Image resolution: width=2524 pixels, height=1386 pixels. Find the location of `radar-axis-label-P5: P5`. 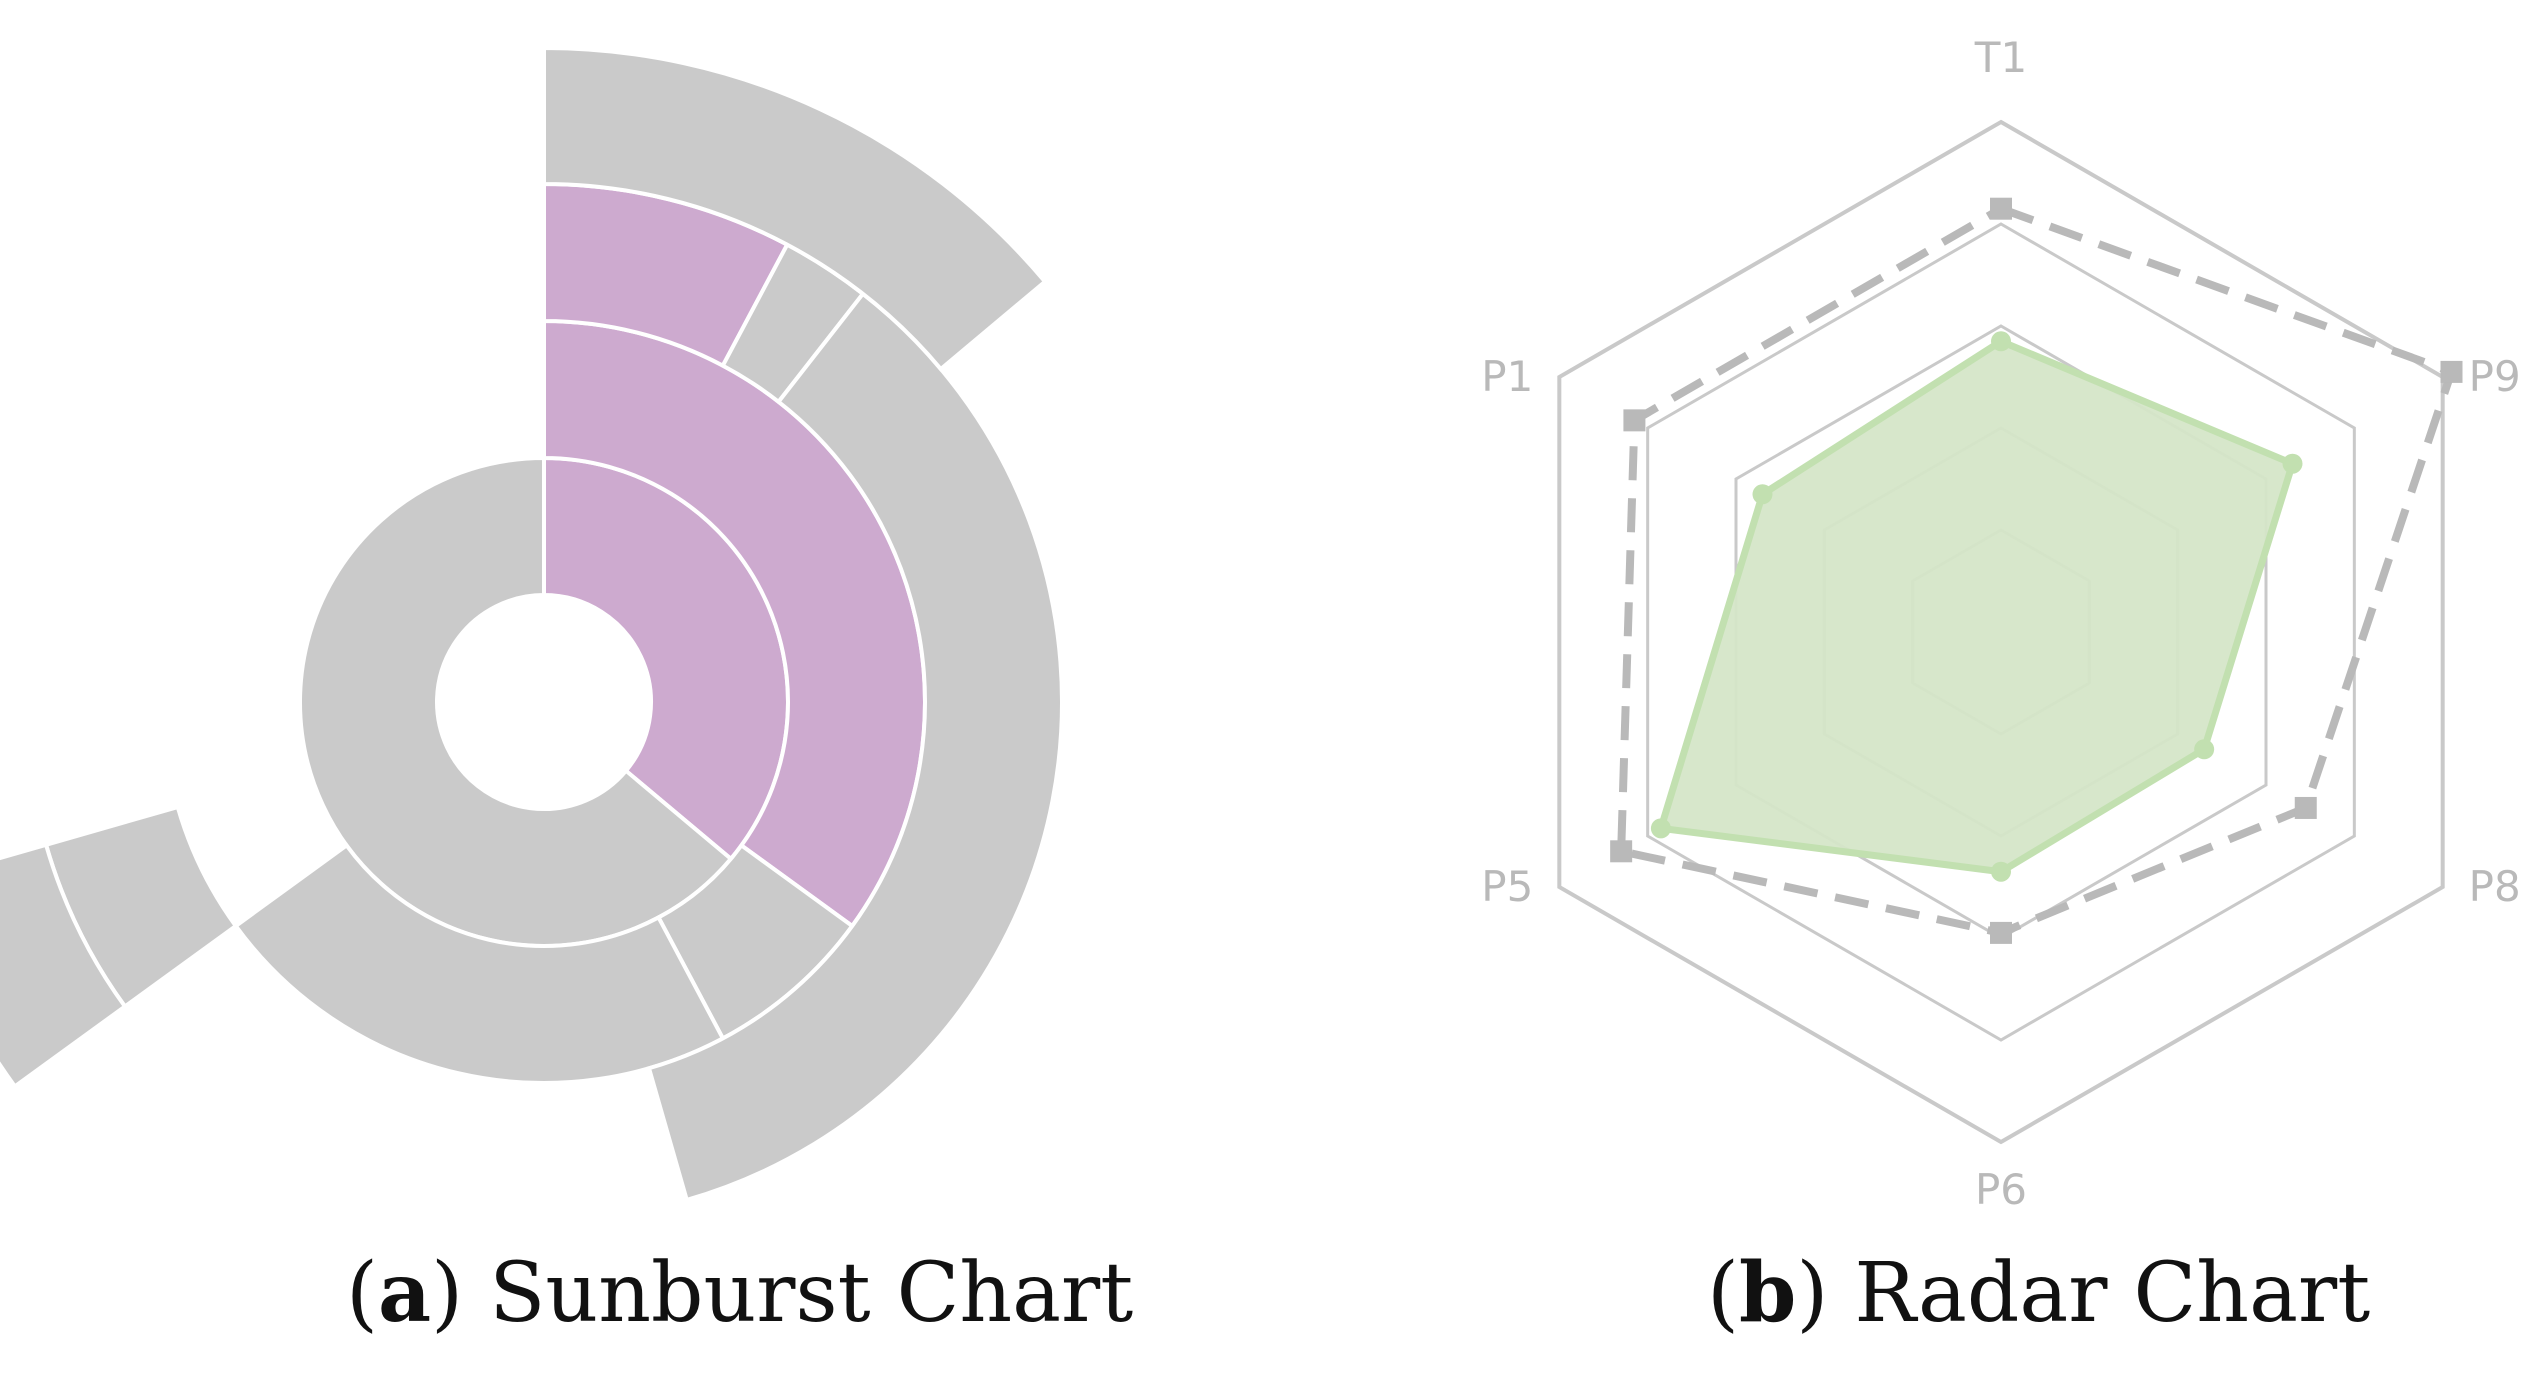

radar-axis-label-P5: P5 is located at coordinates (1507, 886).